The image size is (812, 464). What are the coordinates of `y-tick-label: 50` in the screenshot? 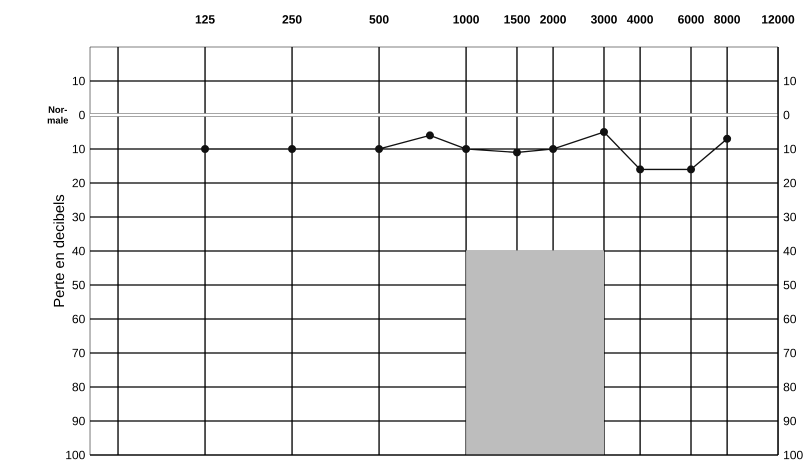 It's located at (78, 285).